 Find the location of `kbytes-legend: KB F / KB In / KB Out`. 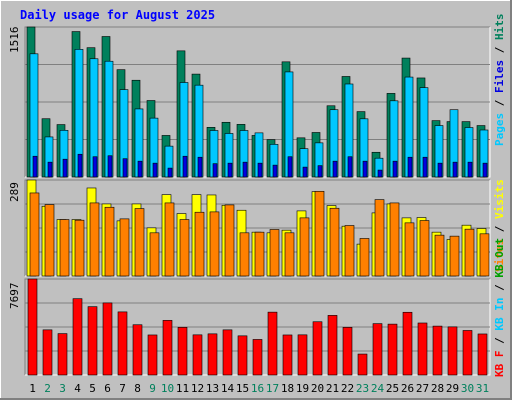

kbytes-legend: KB F / KB In / KB Out is located at coordinates (499, 307).